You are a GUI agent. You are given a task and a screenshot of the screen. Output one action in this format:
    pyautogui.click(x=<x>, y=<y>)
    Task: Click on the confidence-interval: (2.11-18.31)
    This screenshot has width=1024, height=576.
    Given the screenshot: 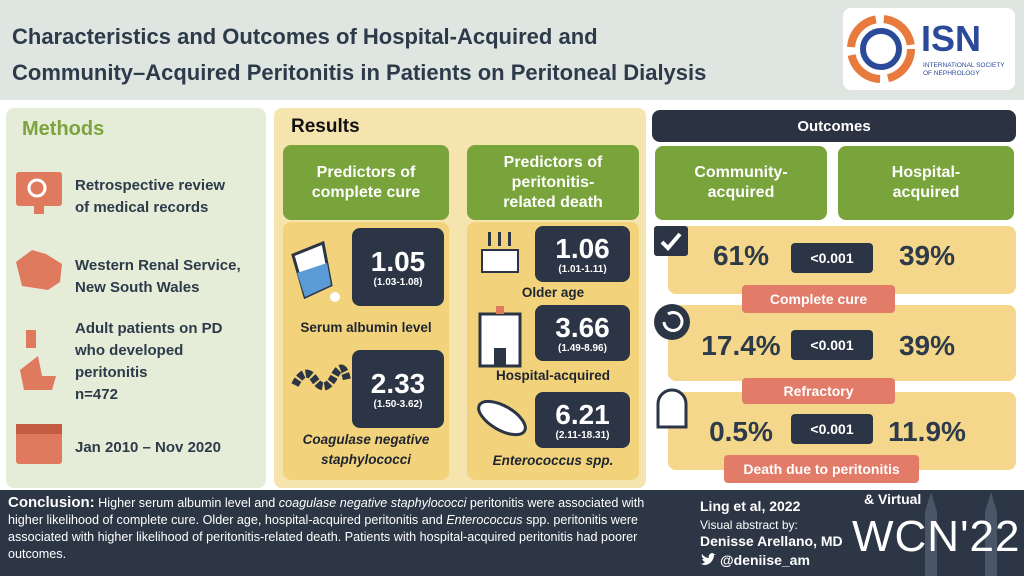 What is the action you would take?
    pyautogui.click(x=582, y=435)
    